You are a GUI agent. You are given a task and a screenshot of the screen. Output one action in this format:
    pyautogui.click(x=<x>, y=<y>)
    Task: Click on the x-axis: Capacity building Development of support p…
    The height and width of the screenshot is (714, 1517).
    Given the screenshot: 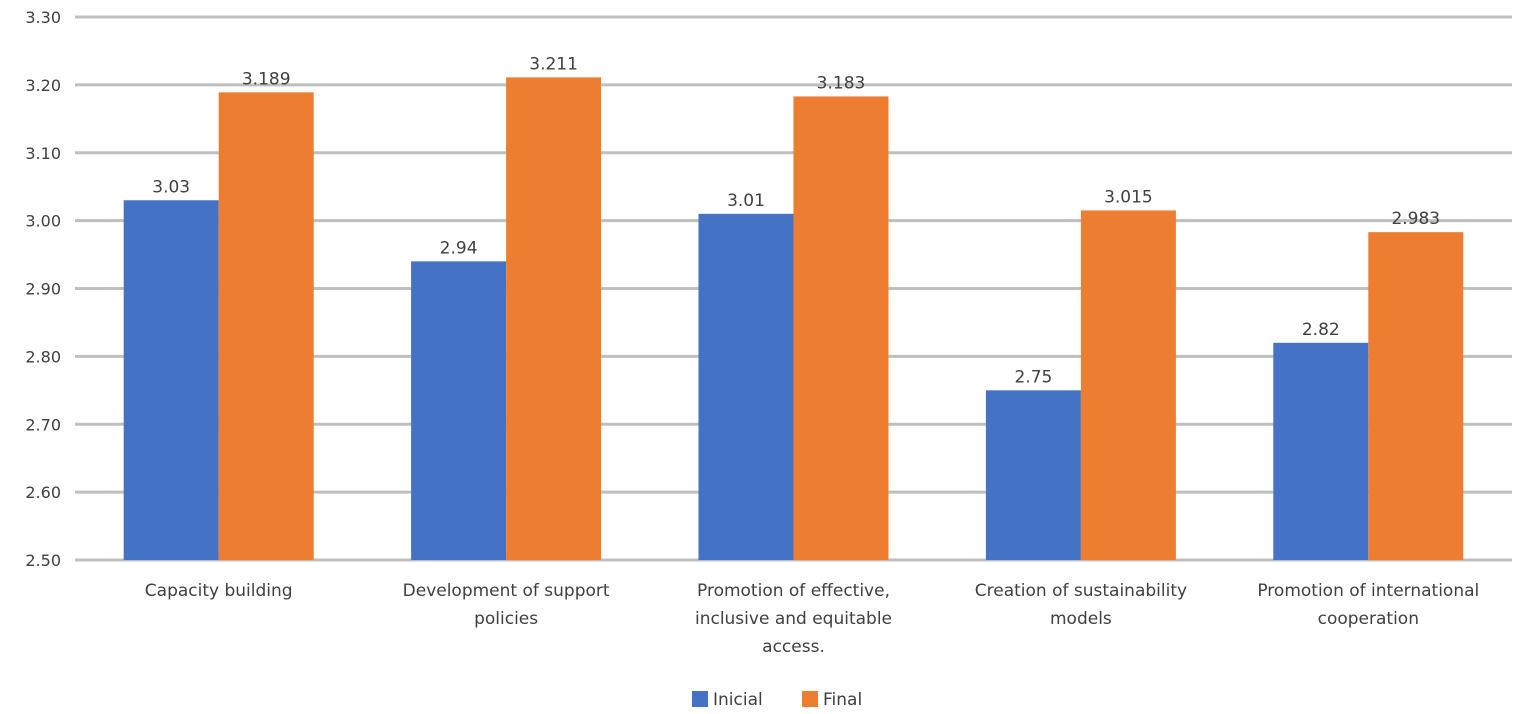 What is the action you would take?
    pyautogui.click(x=812, y=619)
    